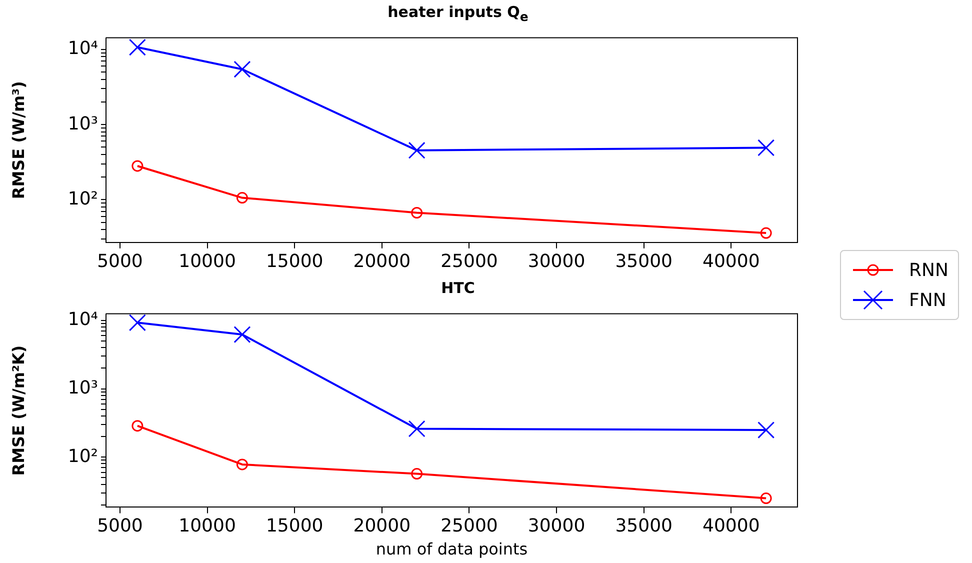  I want to click on y-axis-title: RMSE (W/m³), so click(18, 140).